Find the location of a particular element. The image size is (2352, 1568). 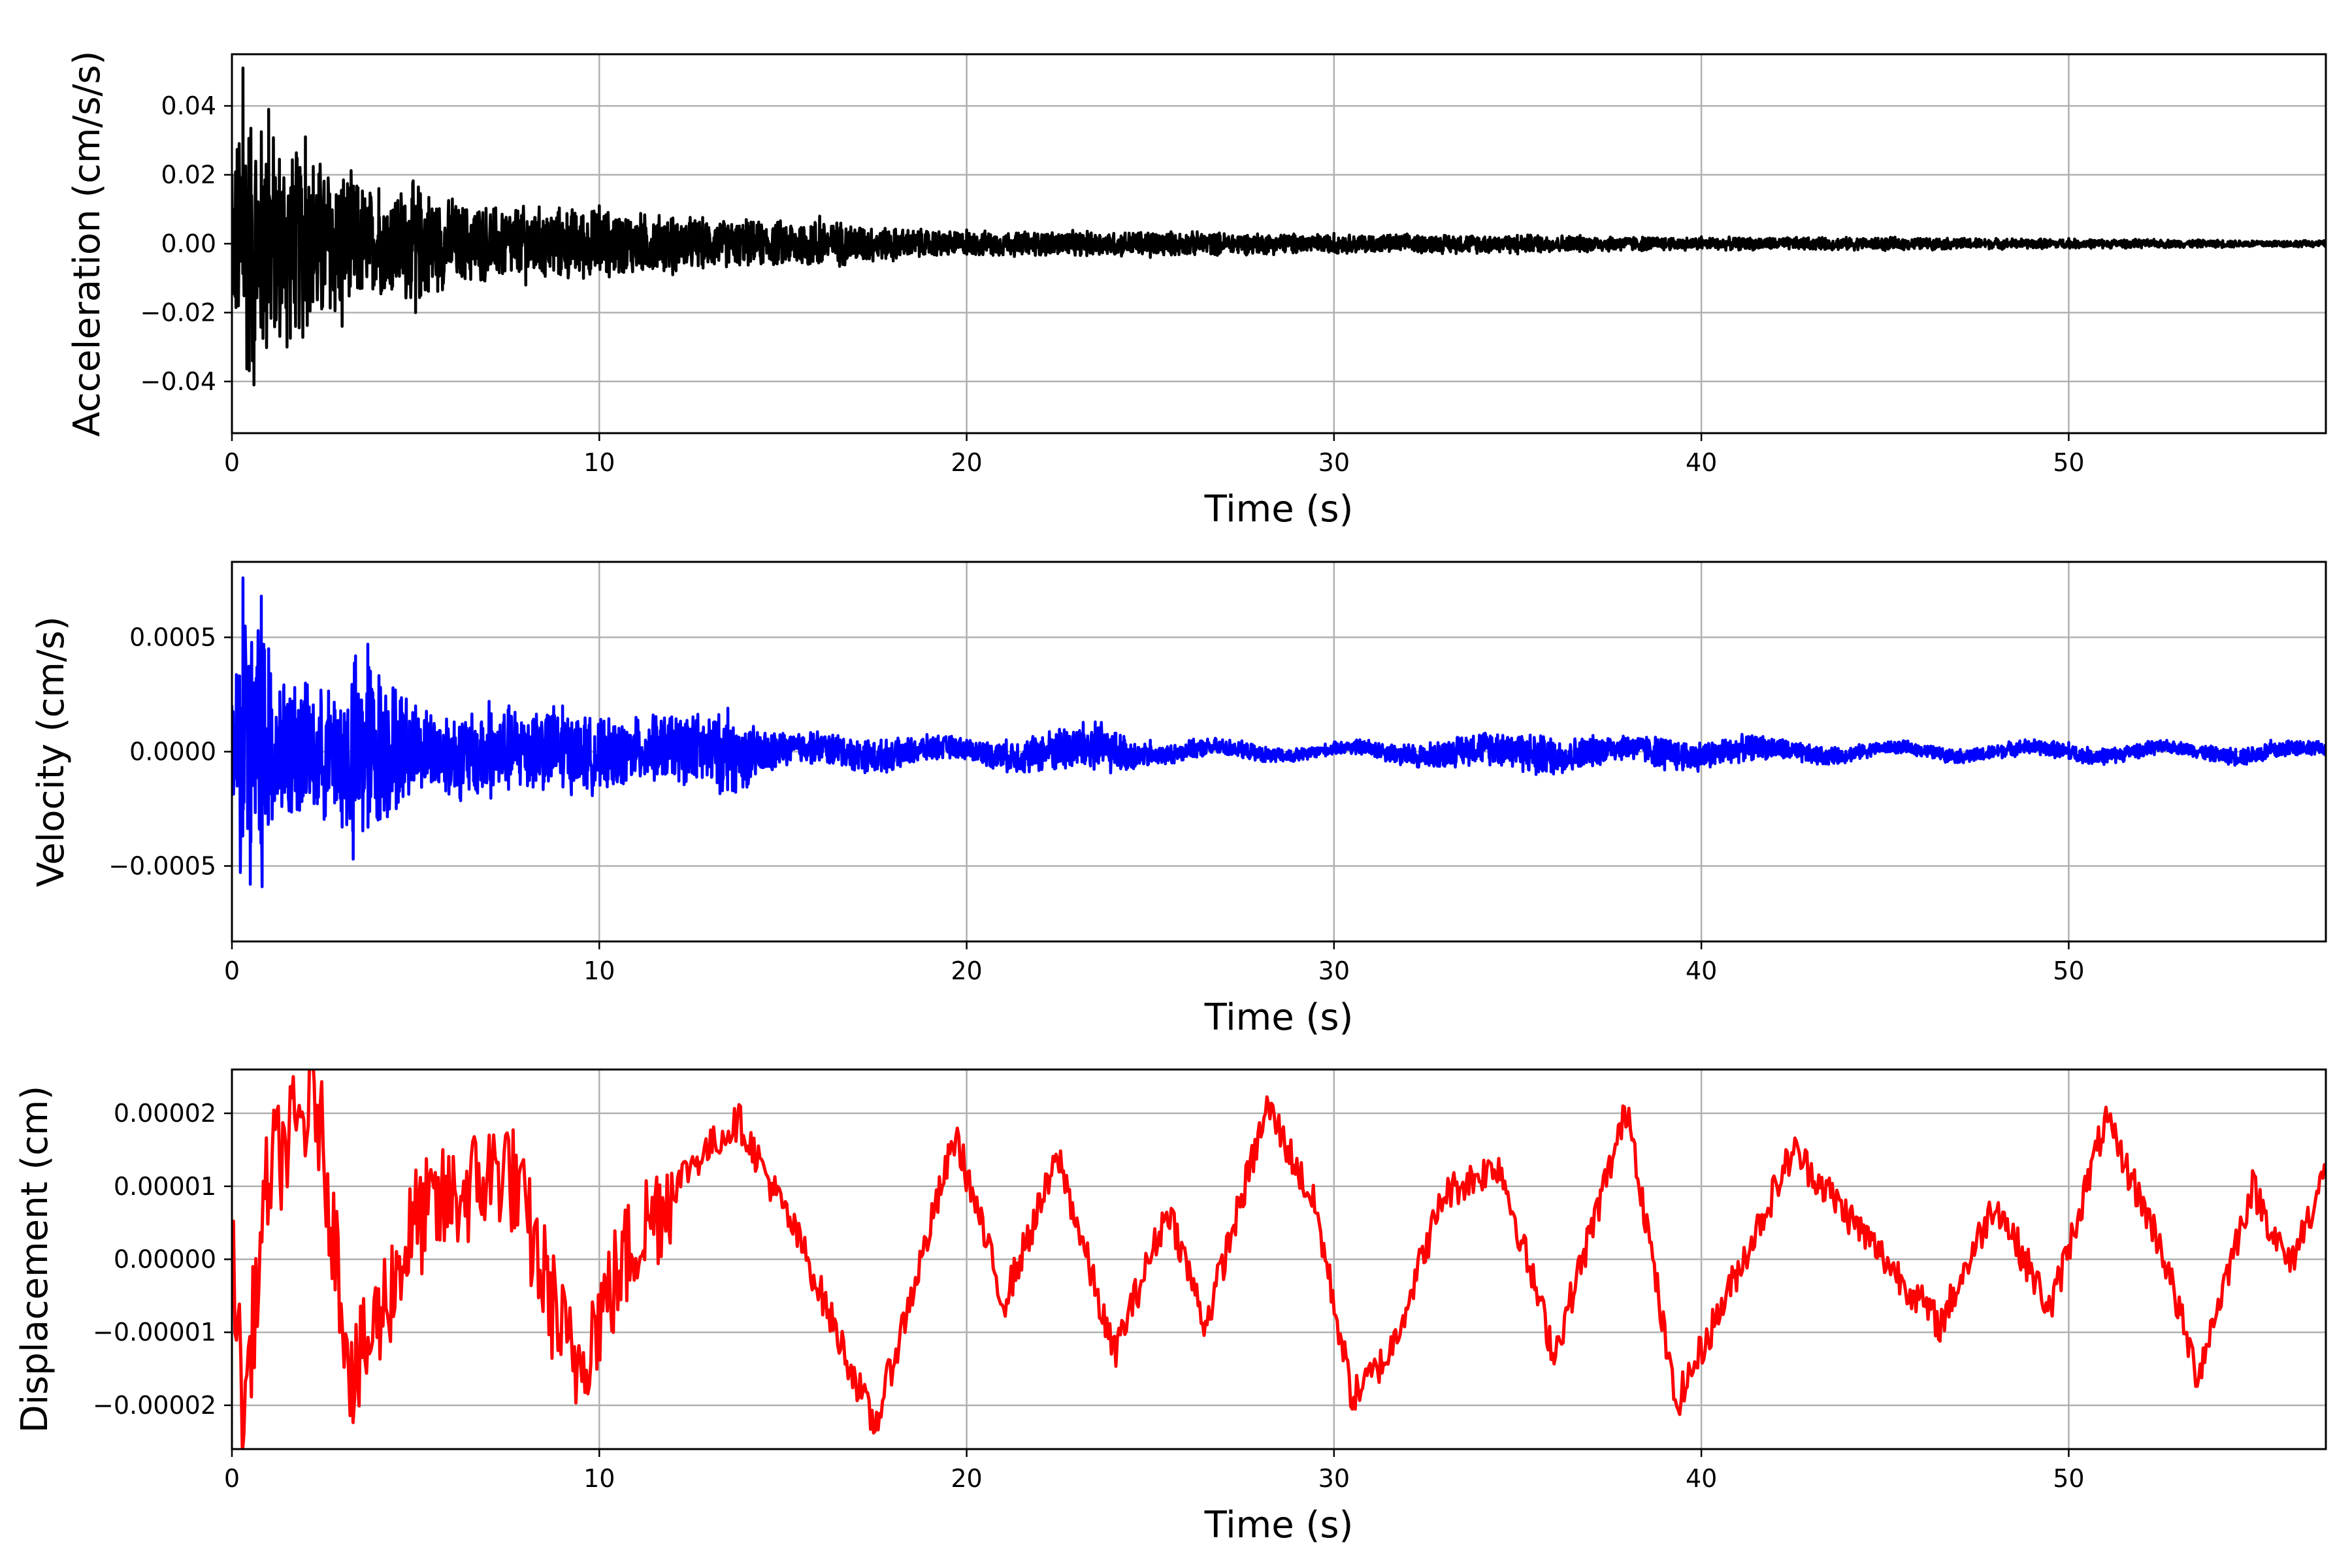

y-tick-label: −0.0005 is located at coordinates (162, 866).